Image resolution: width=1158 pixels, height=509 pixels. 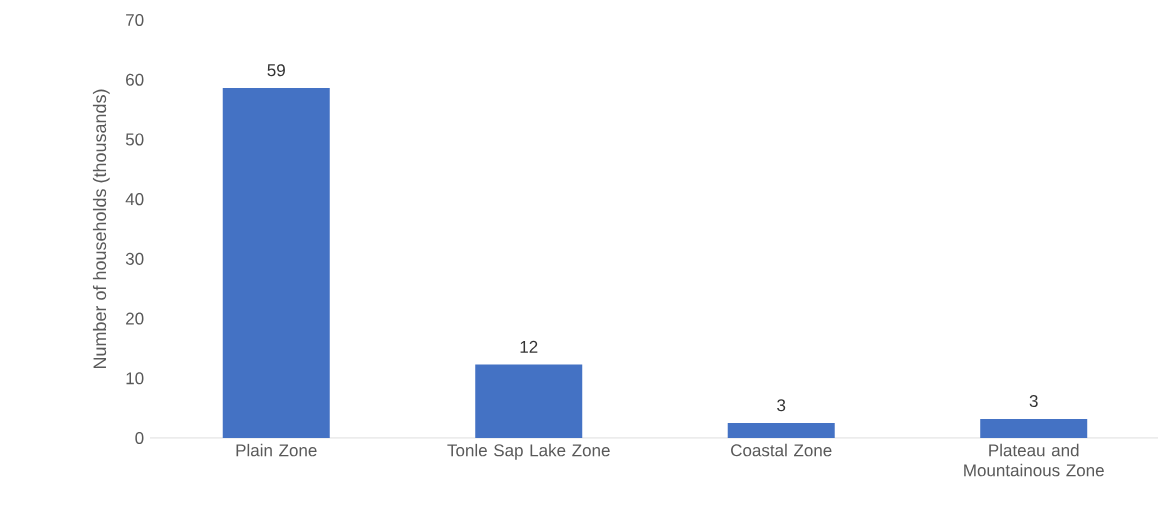 I want to click on y-axis-title: Number of households (thousands), so click(x=101, y=229).